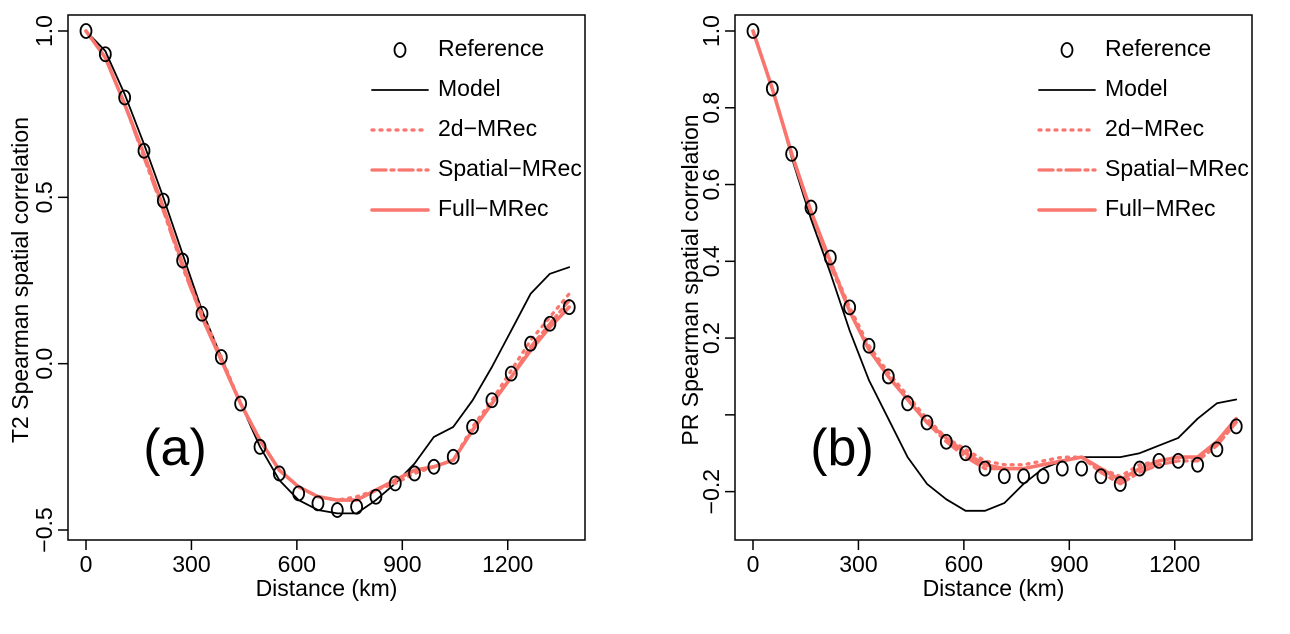  I want to click on y-tick-label: 0.4, so click(711, 261).